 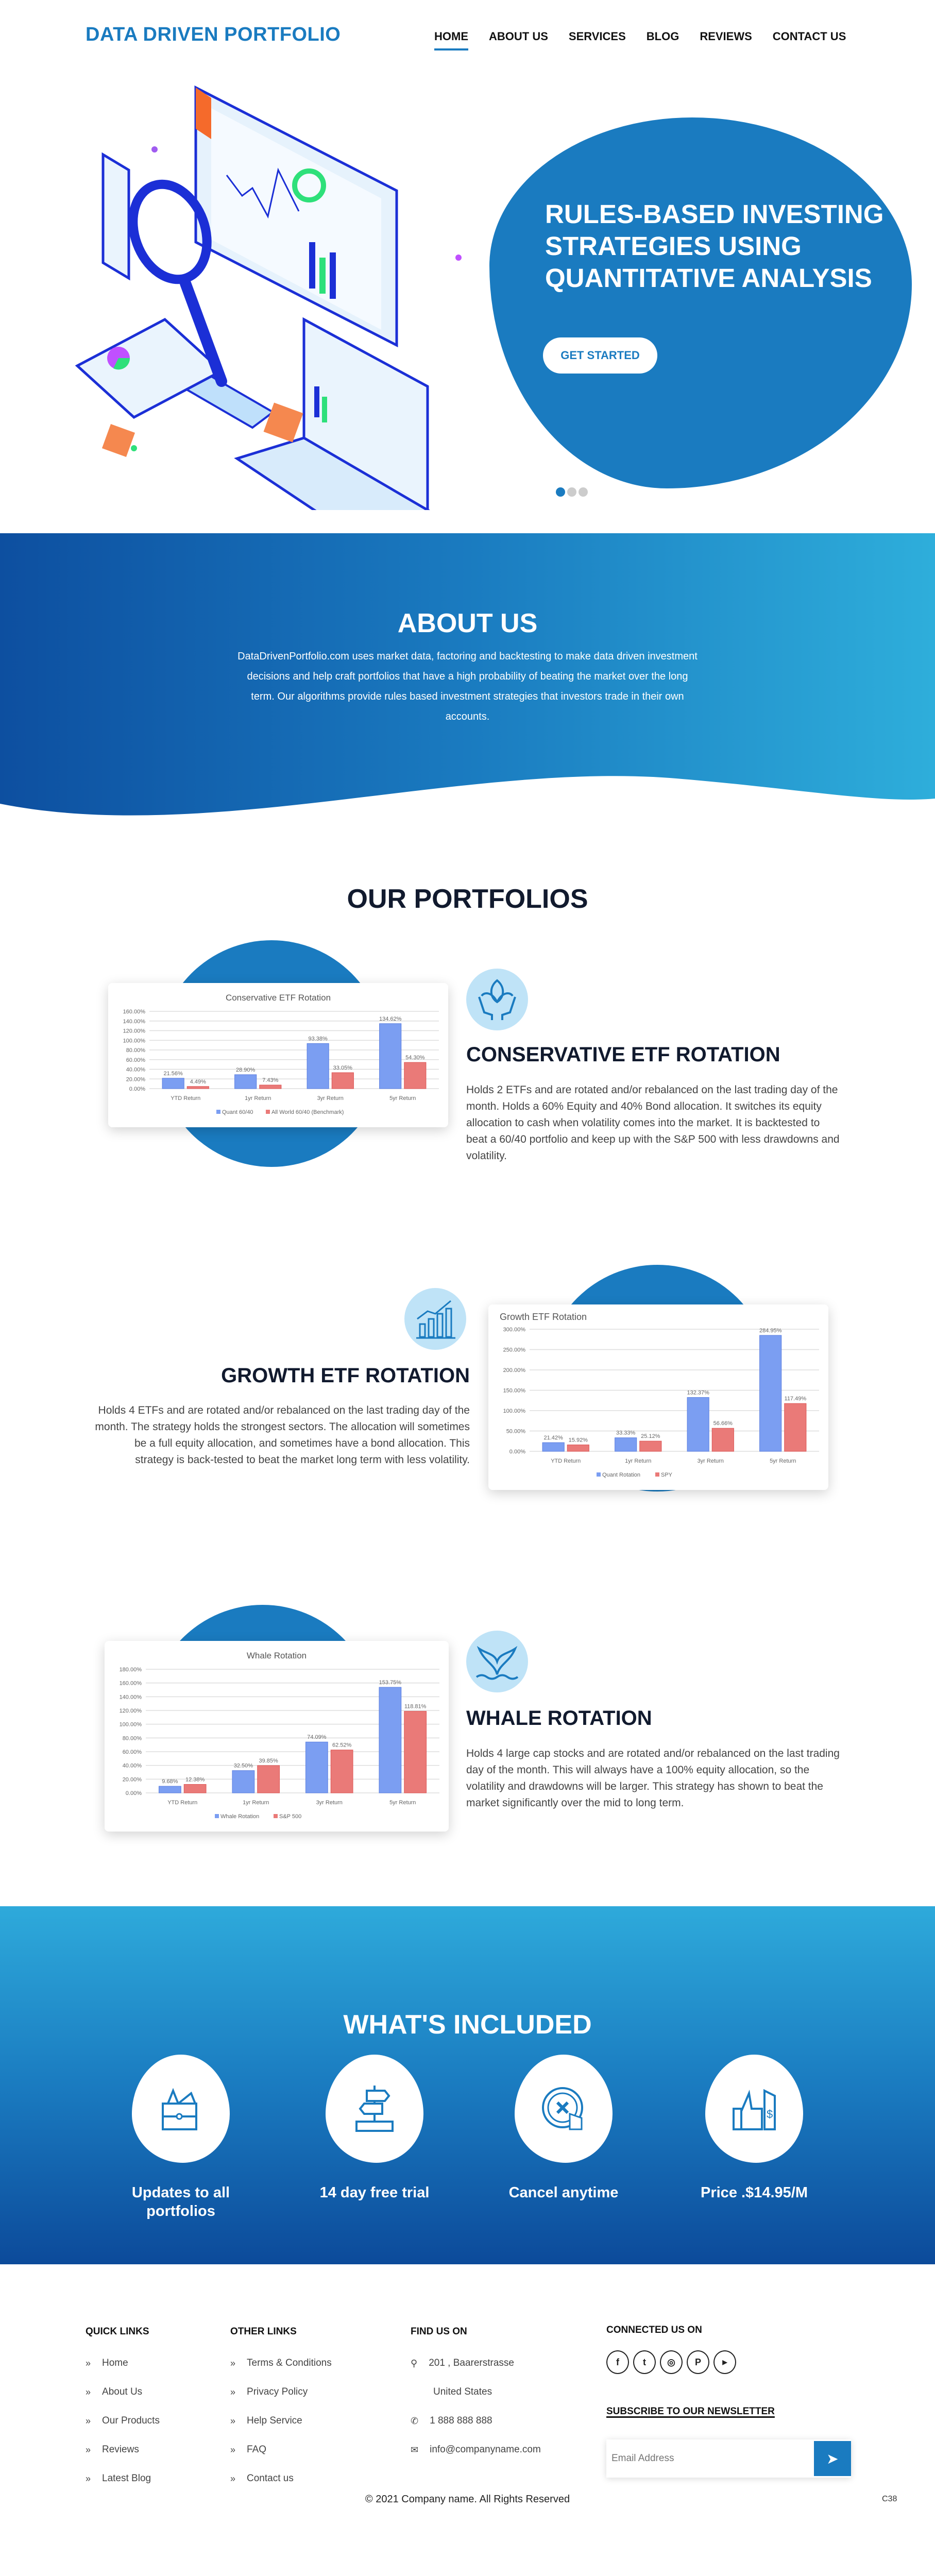 What do you see at coordinates (318, 1039) in the screenshot?
I see `data-label: 93.38%` at bounding box center [318, 1039].